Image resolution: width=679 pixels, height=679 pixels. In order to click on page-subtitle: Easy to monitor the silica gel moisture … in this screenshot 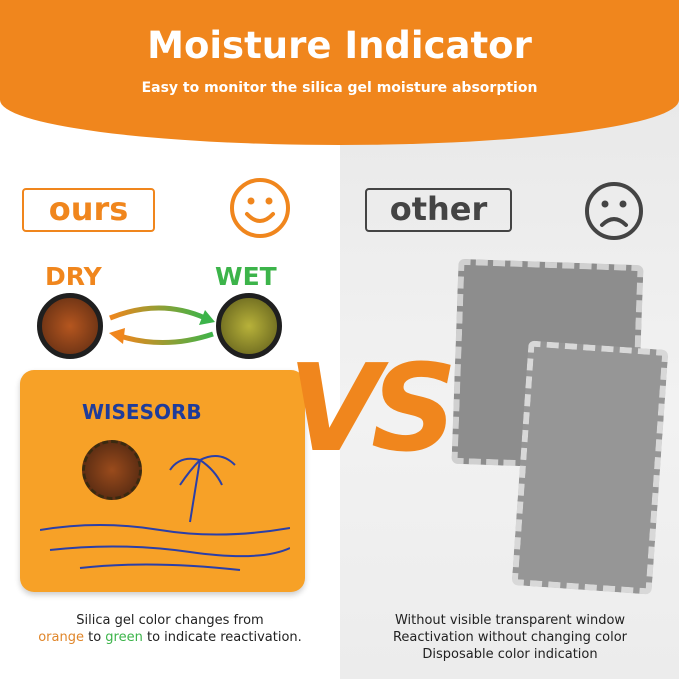, I will do `click(339, 88)`.